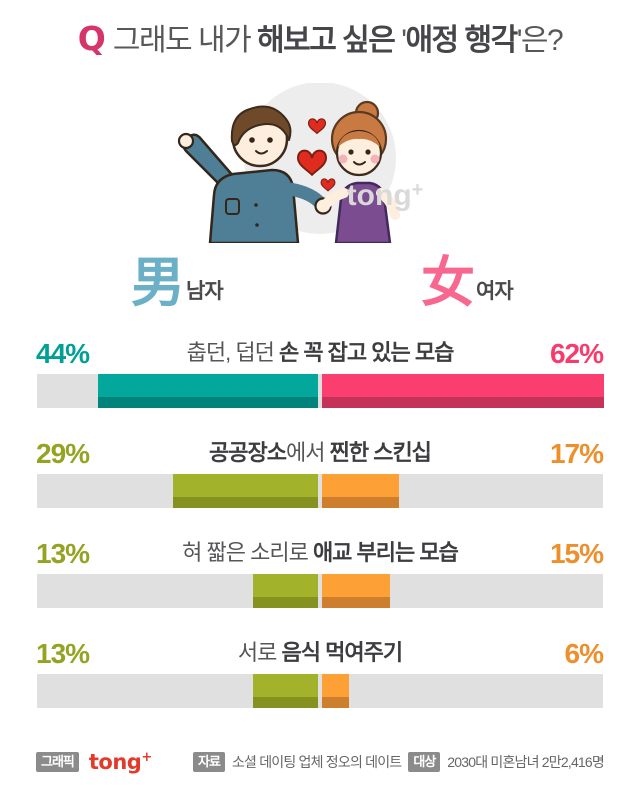 This screenshot has height=788, width=640. Describe the element at coordinates (359, 171) in the screenshot. I see `woman-figure` at that location.